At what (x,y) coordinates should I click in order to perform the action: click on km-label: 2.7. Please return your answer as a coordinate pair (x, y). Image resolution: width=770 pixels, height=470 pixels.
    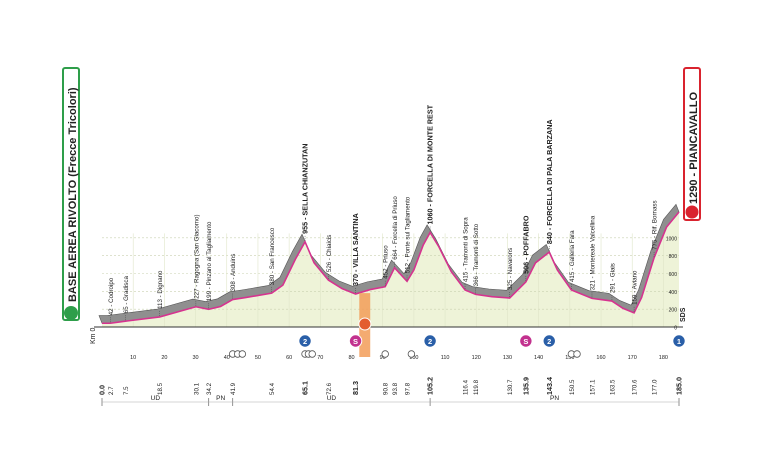
    Looking at the image, I should click on (111, 390).